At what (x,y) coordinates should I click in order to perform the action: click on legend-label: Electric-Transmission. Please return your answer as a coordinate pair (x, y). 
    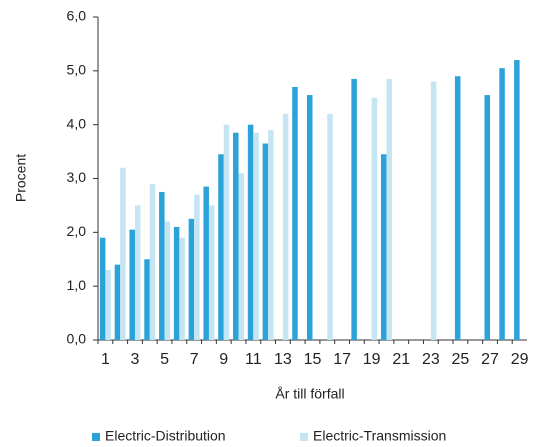
    Looking at the image, I should click on (379, 436).